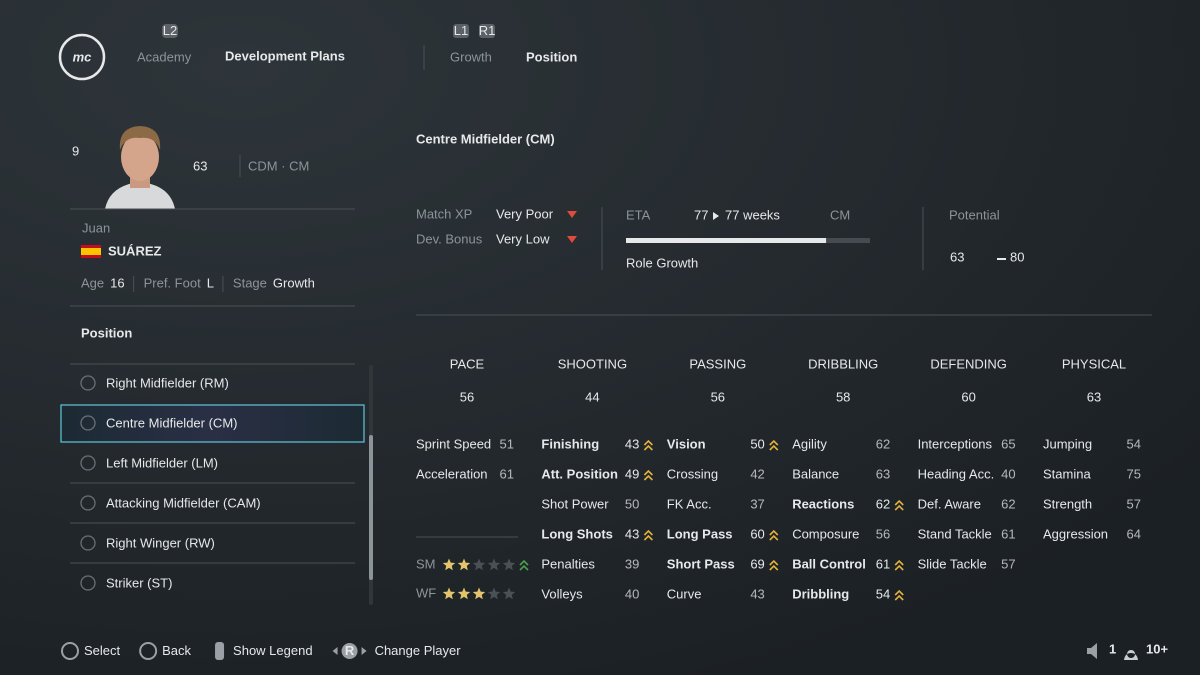 The image size is (1200, 675). What do you see at coordinates (1134, 443) in the screenshot?
I see `attribute-value: 54` at bounding box center [1134, 443].